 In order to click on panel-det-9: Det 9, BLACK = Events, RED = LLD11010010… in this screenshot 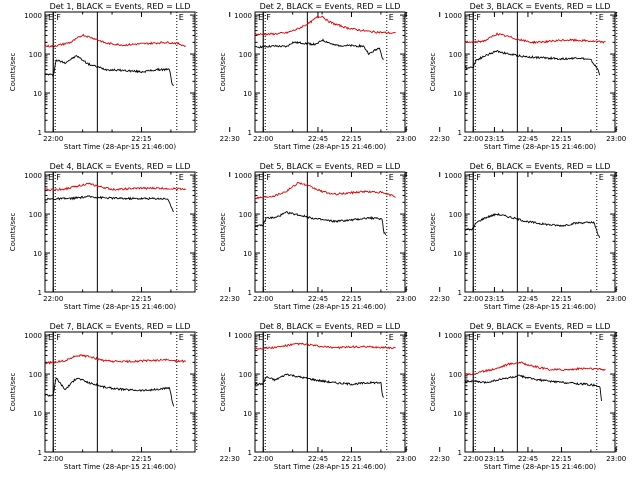, I will do `click(534, 396)`.